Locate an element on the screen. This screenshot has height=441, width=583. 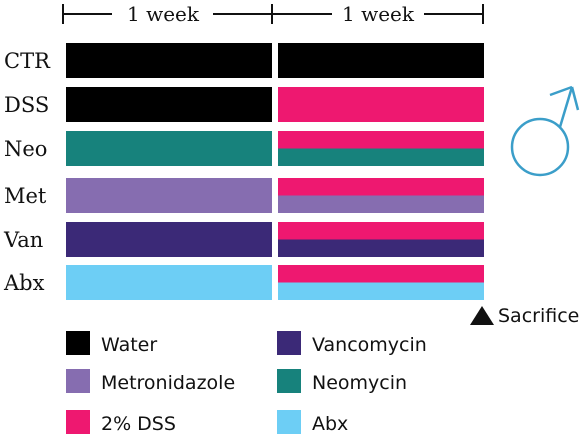
group-label: DSS is located at coordinates (26, 105).